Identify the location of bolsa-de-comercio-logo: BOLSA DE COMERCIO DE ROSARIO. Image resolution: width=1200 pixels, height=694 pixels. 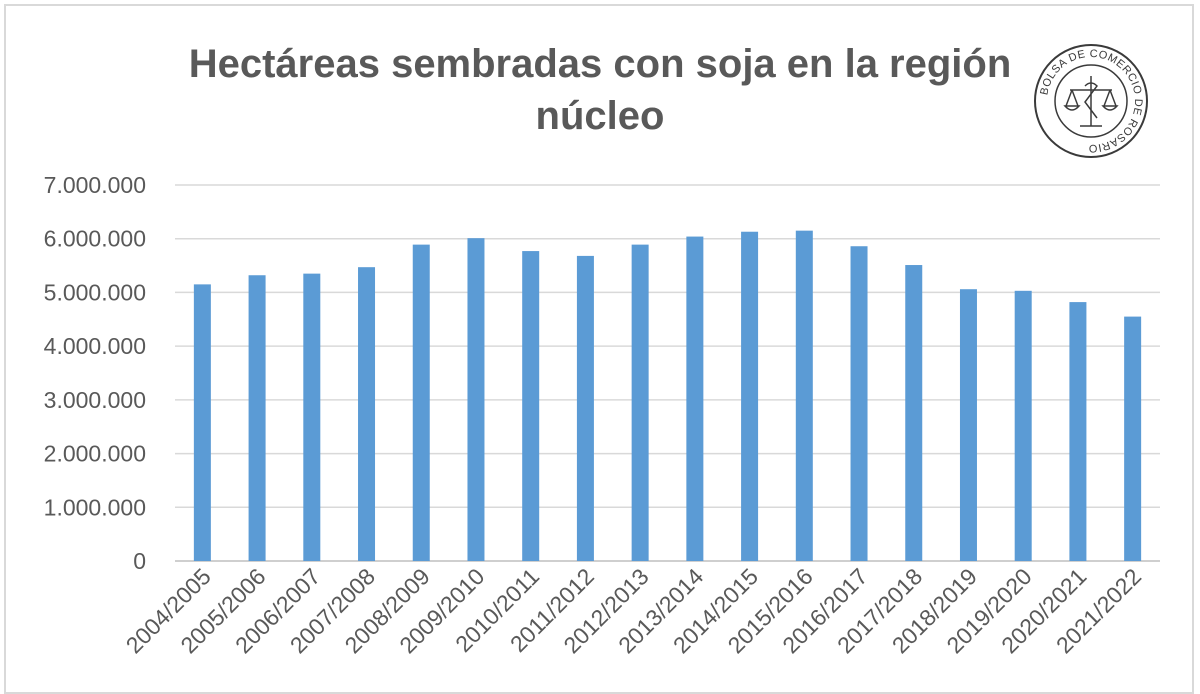
(1091, 101).